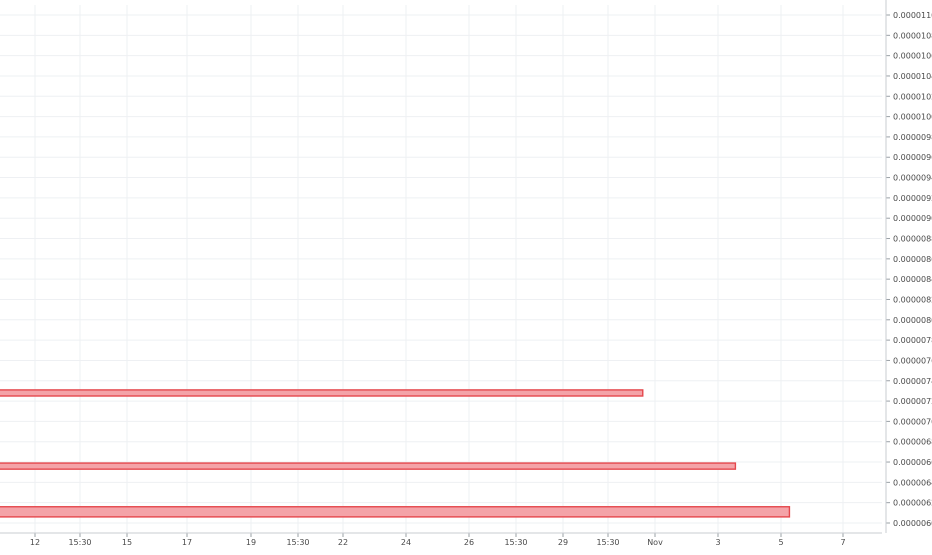 This screenshot has width=932, height=555. What do you see at coordinates (912, 482) in the screenshot?
I see `y-tick-label: 0.00000640` at bounding box center [912, 482].